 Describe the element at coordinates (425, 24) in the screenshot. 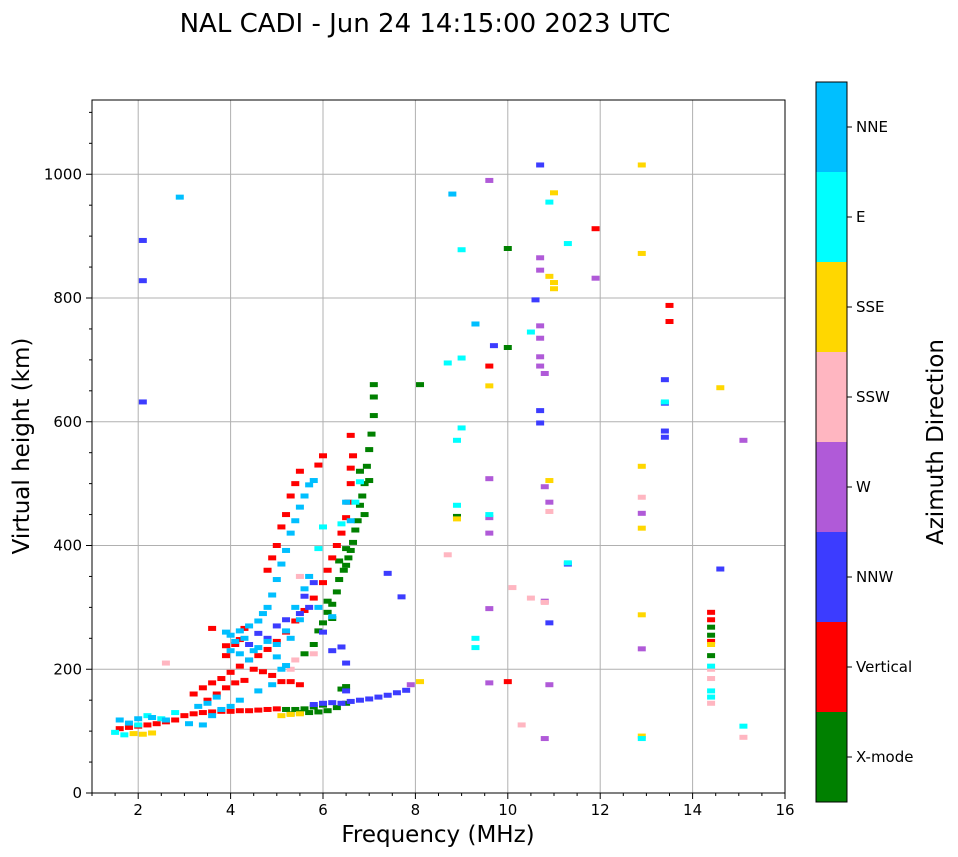

I see `chart-title: NAL CADI - Jun 24 14:15:00 2023 UTC` at that location.